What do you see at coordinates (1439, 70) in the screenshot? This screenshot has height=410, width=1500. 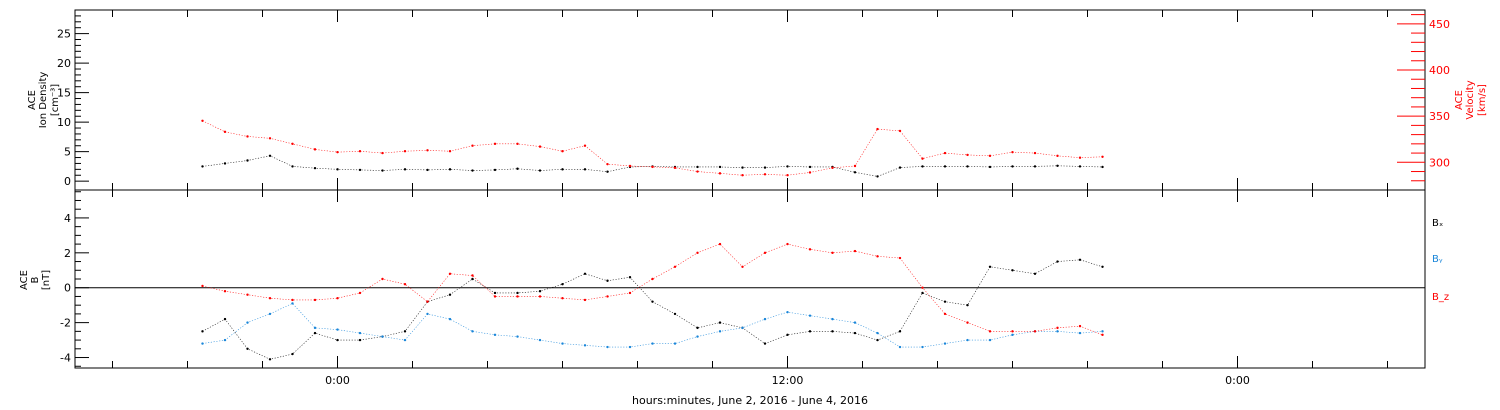 I see `velocity-tick-label: 400` at bounding box center [1439, 70].